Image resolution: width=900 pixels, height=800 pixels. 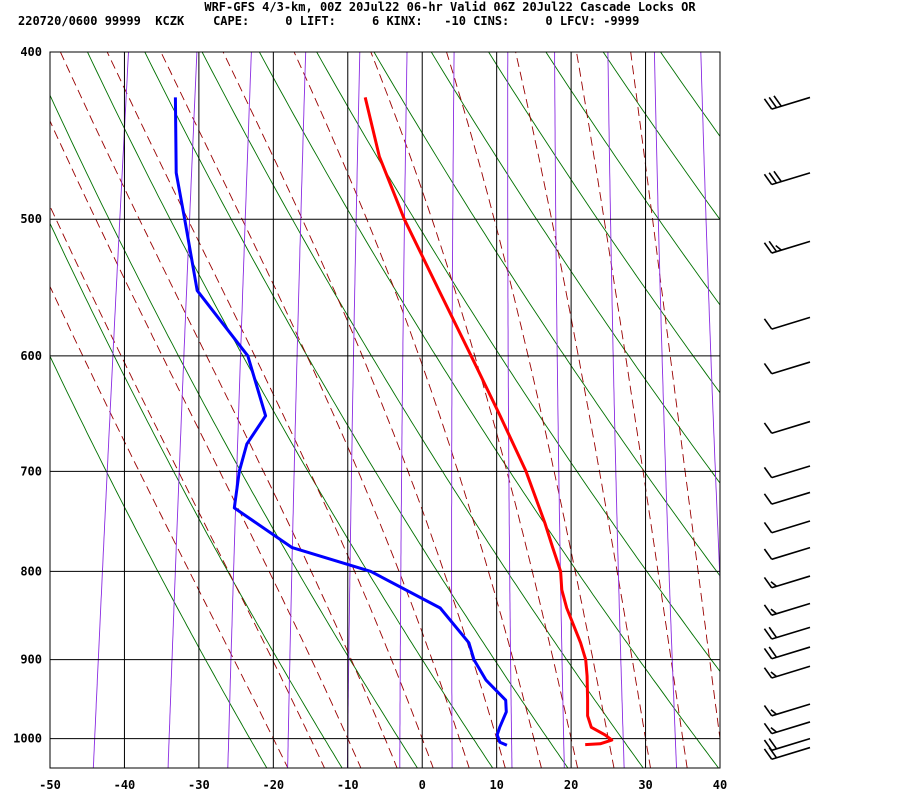 I want to click on pressure-tick-label: 400, so click(x=31, y=52).